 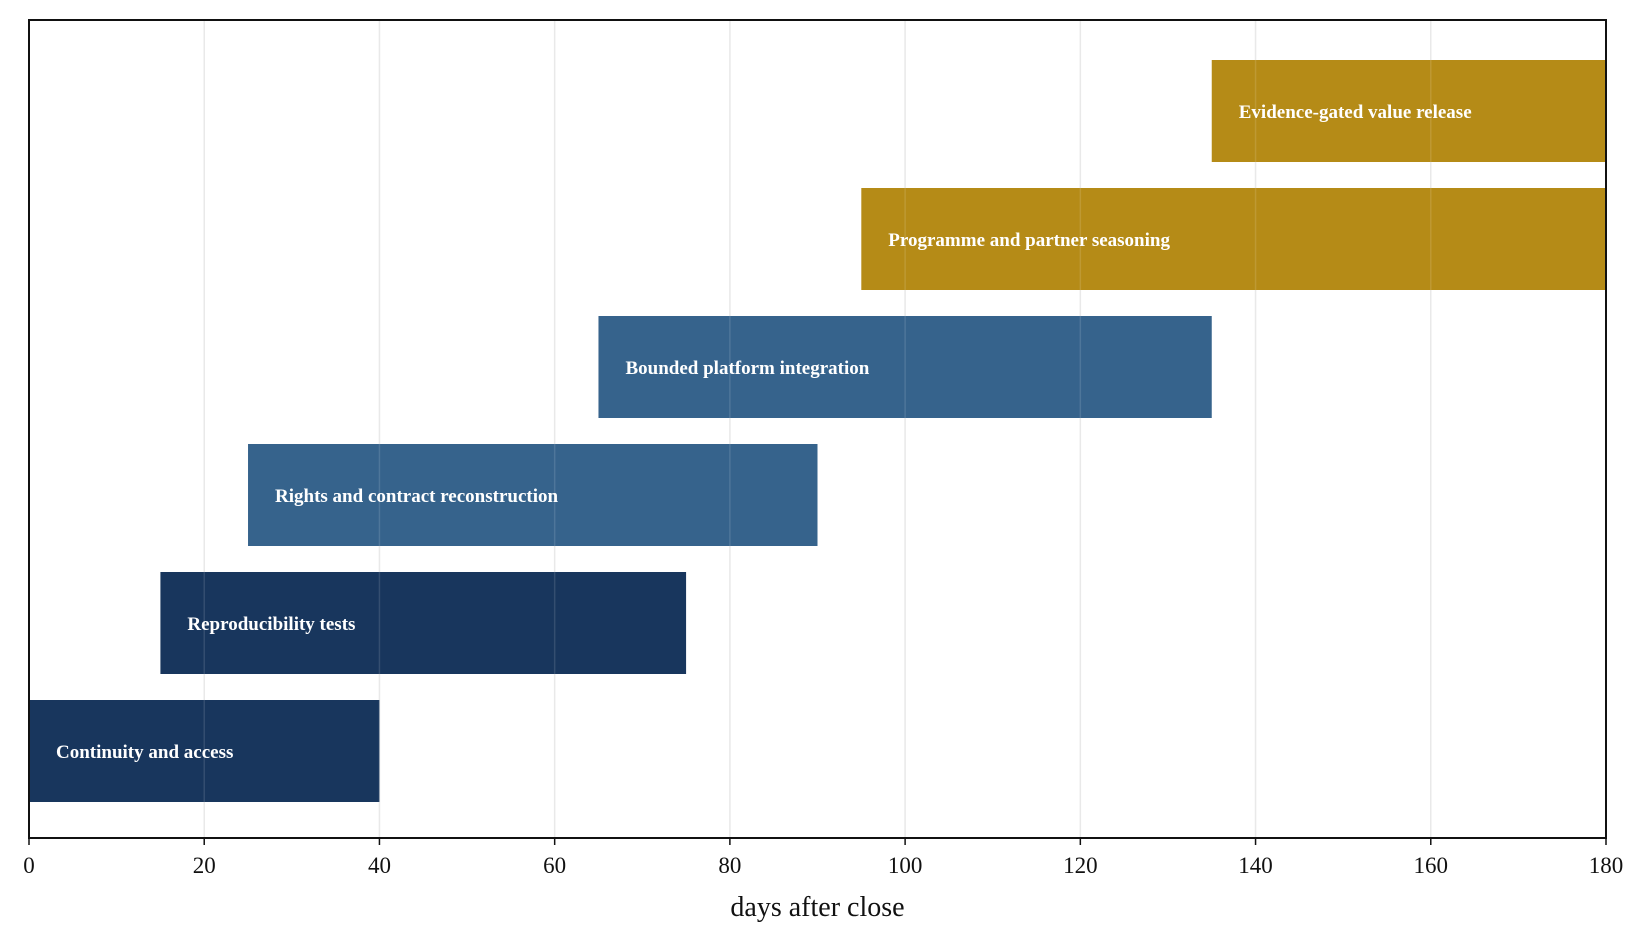 What do you see at coordinates (823, 858) in the screenshot?
I see `x-axis-ticks: 0 20 40 60 80 100 120 140 160 180` at bounding box center [823, 858].